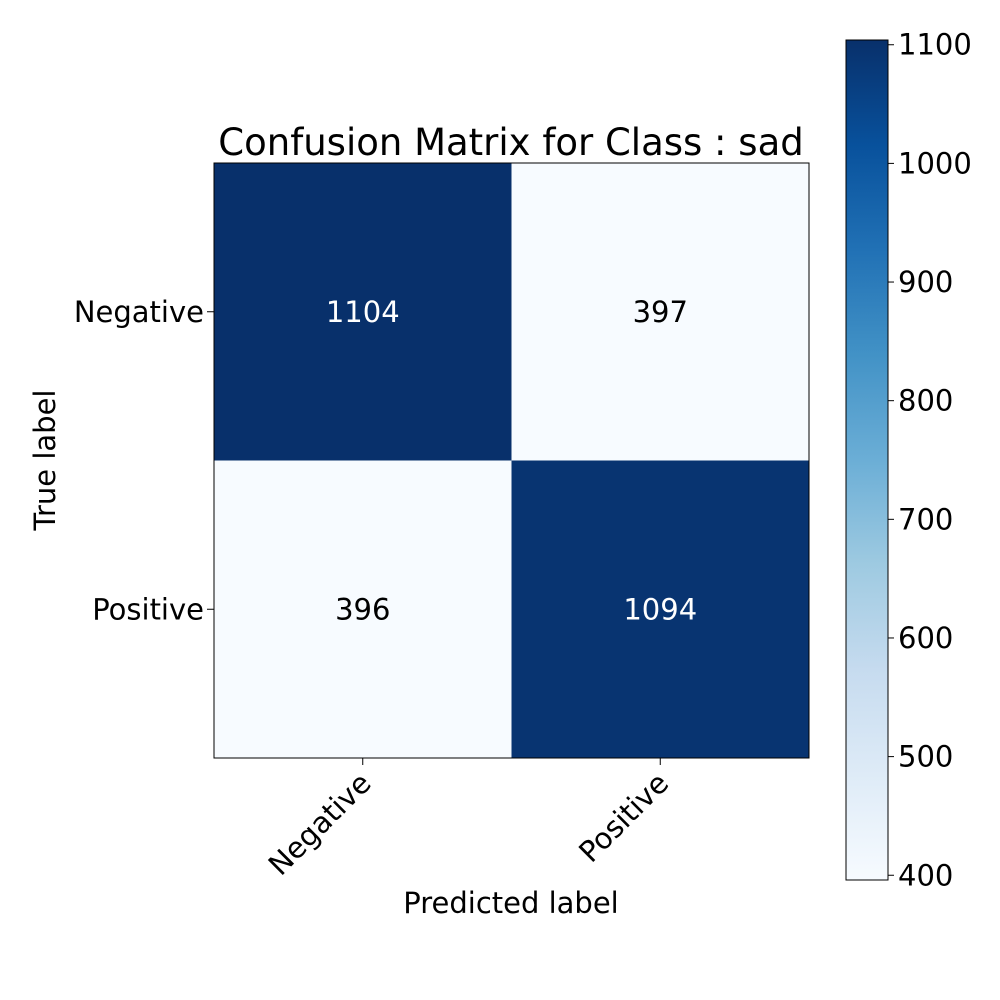  I want to click on colorbar-tick-label: 1000, so click(935, 163).